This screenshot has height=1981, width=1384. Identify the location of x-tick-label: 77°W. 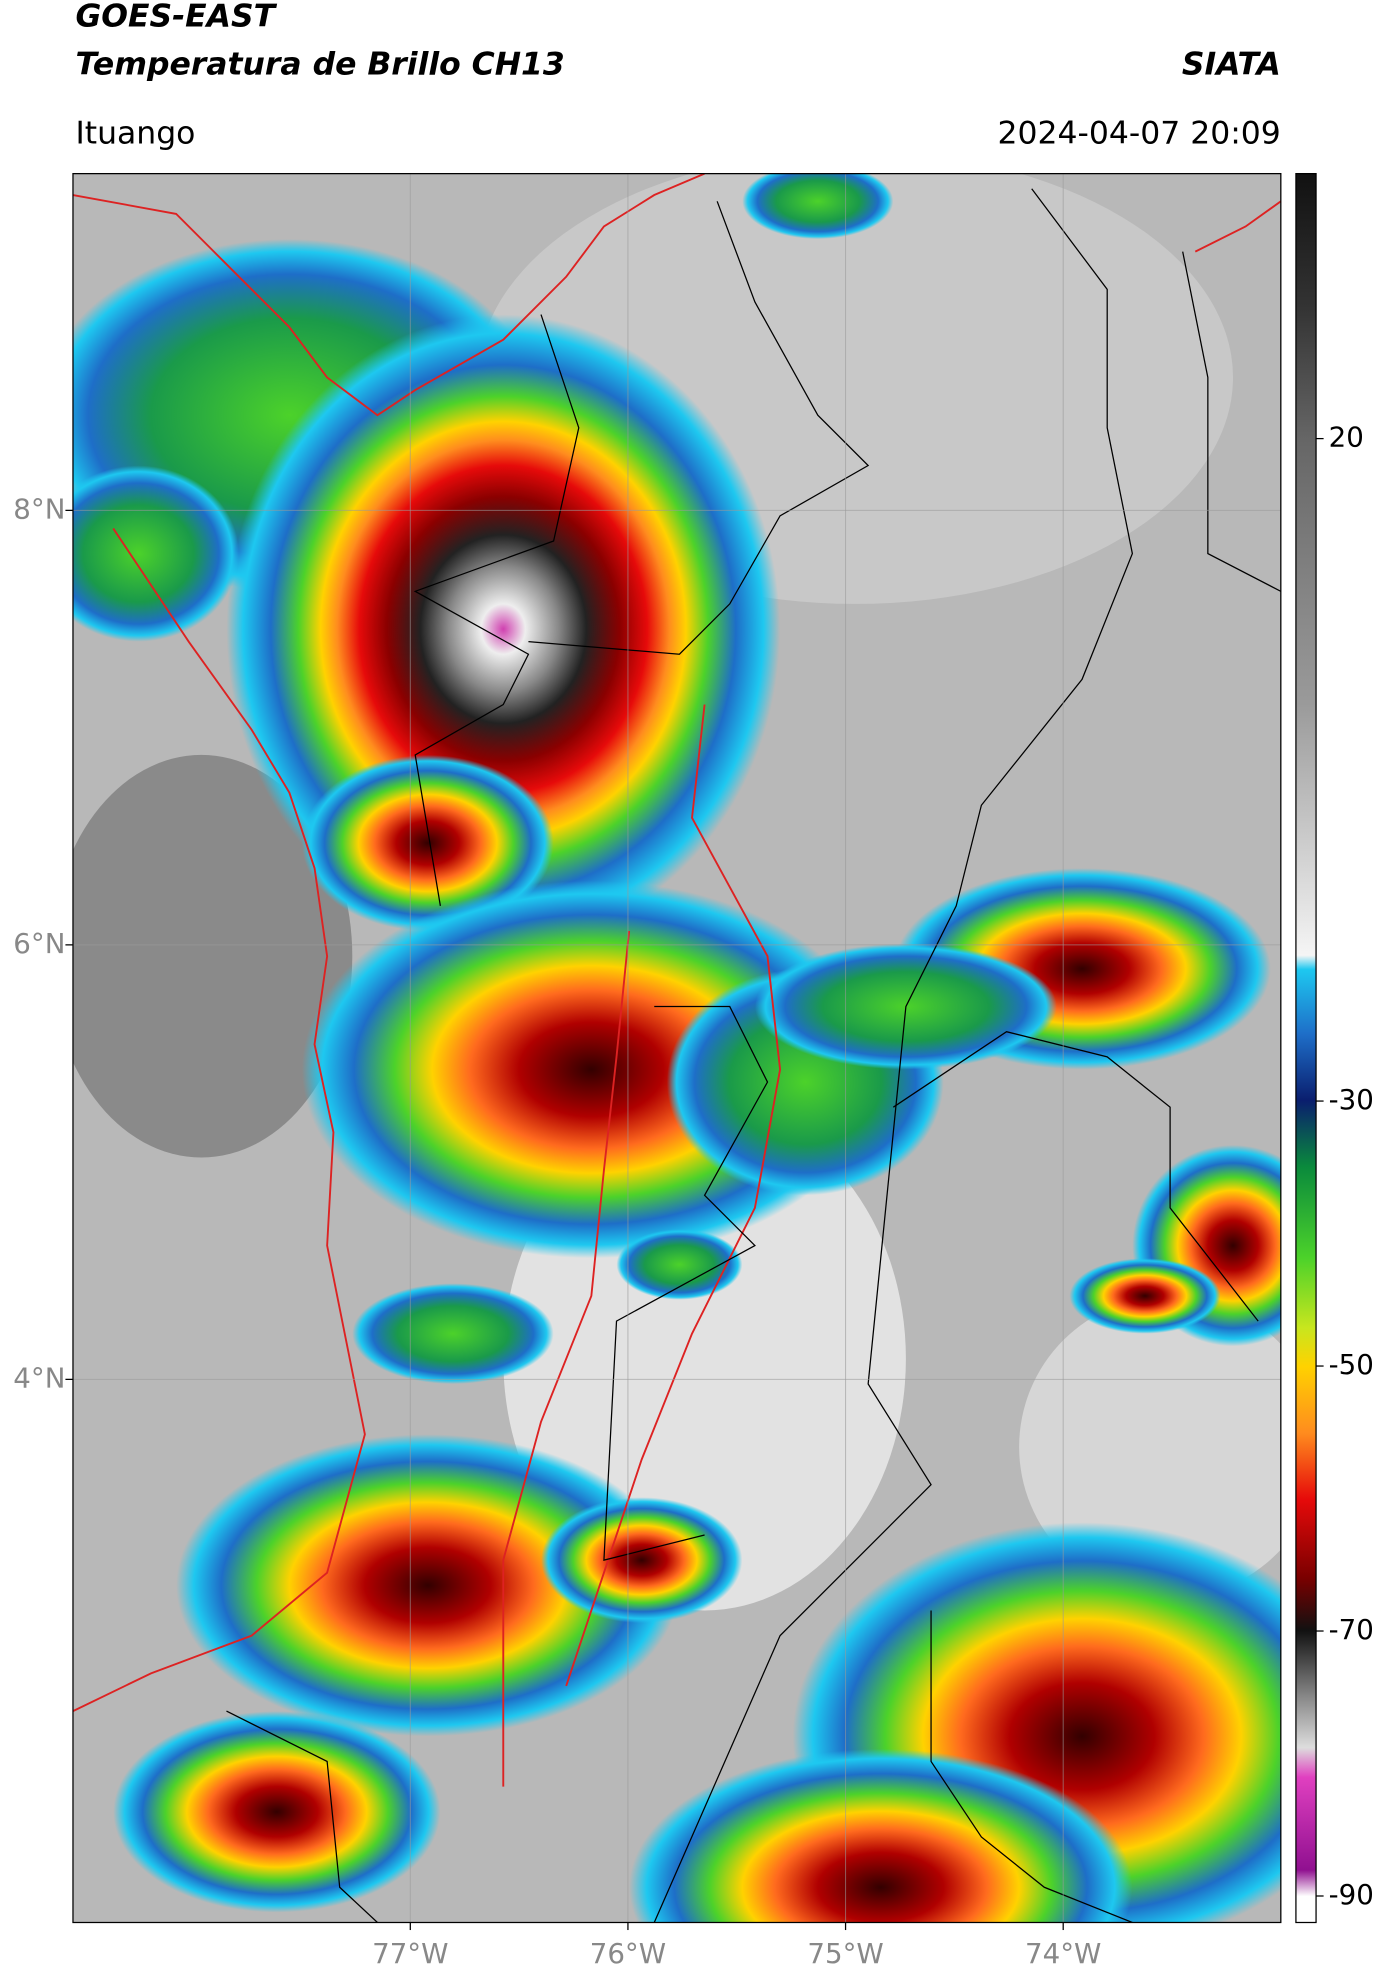
(410, 1953).